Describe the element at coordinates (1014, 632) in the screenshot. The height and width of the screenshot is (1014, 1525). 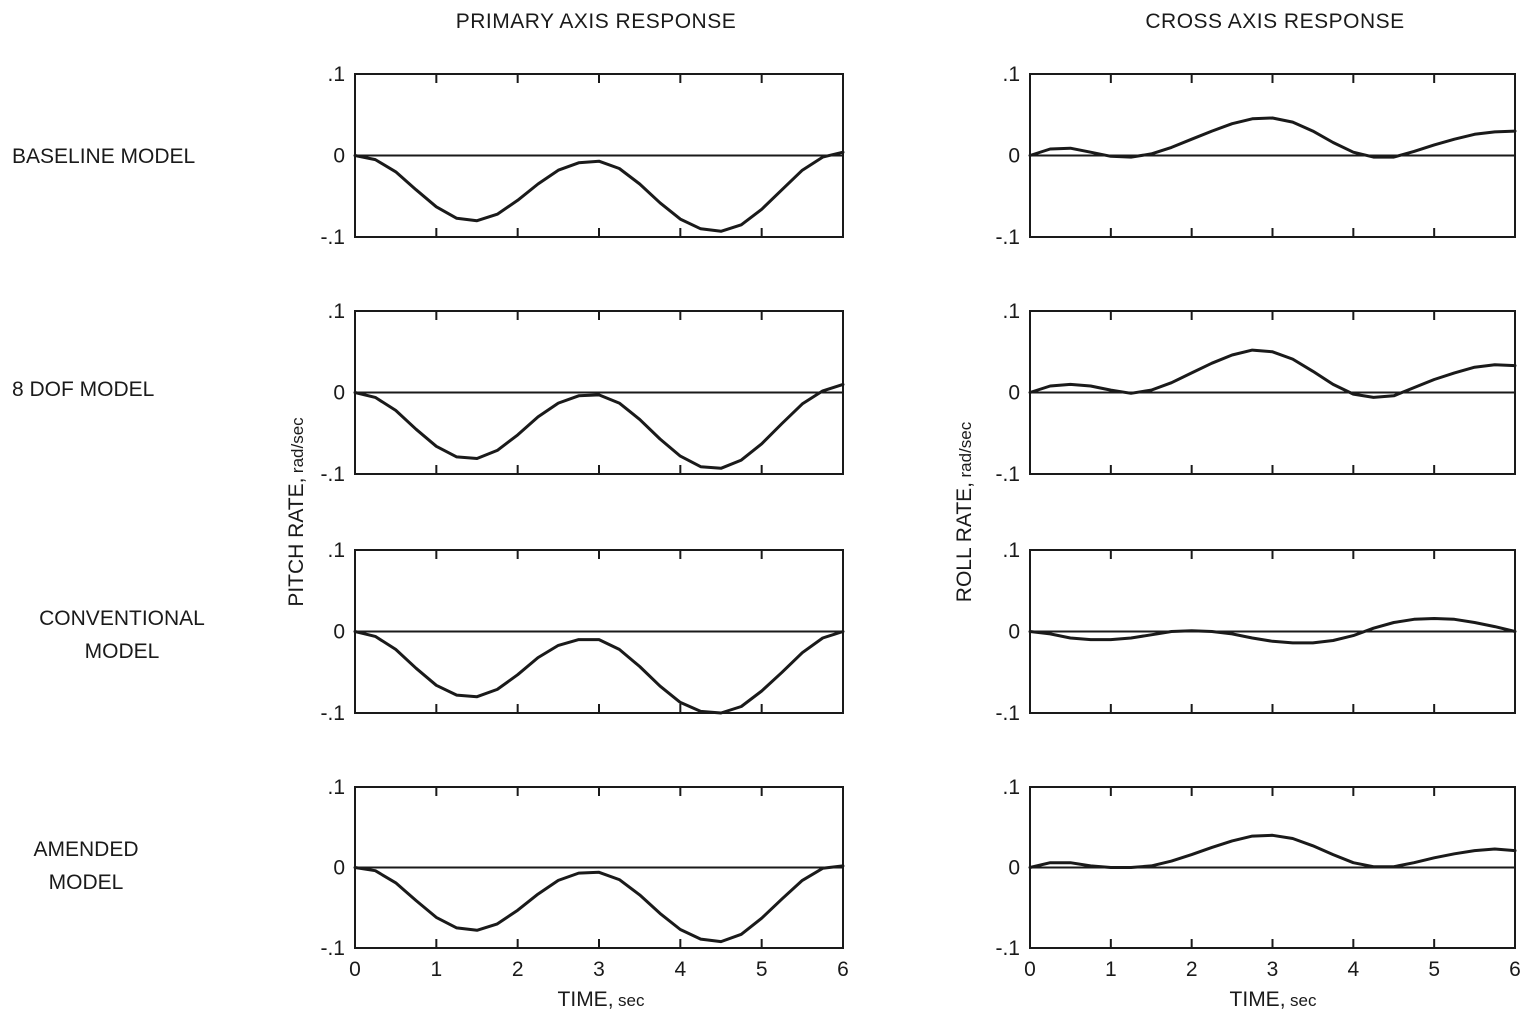
I see `y-tick-label-cross-conventional: 0` at that location.